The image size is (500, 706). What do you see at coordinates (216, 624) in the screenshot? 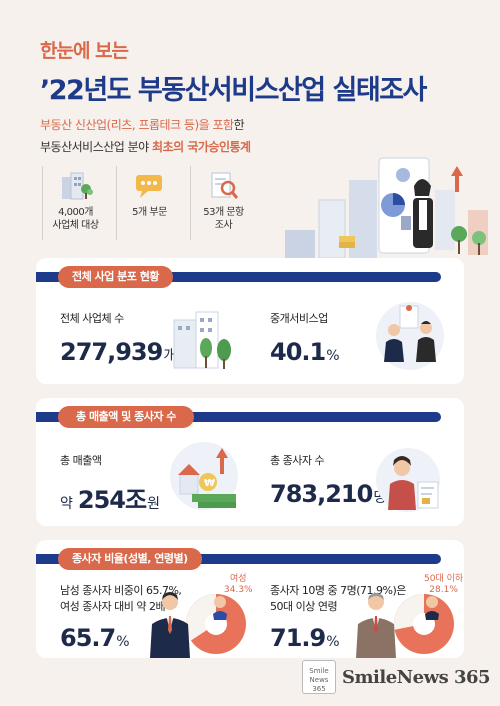
I see `gender-pie-graphic` at bounding box center [216, 624].